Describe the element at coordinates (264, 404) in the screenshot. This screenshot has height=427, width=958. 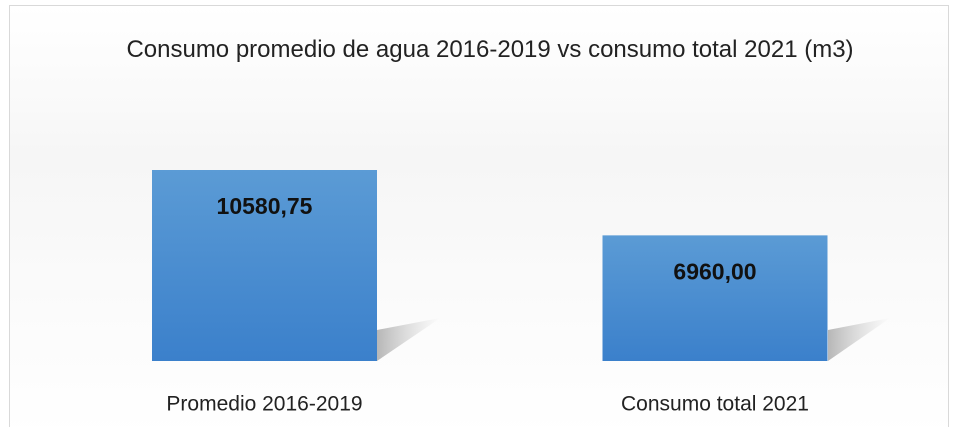
I see `x-tick-label: Promedio 2016-2019` at that location.